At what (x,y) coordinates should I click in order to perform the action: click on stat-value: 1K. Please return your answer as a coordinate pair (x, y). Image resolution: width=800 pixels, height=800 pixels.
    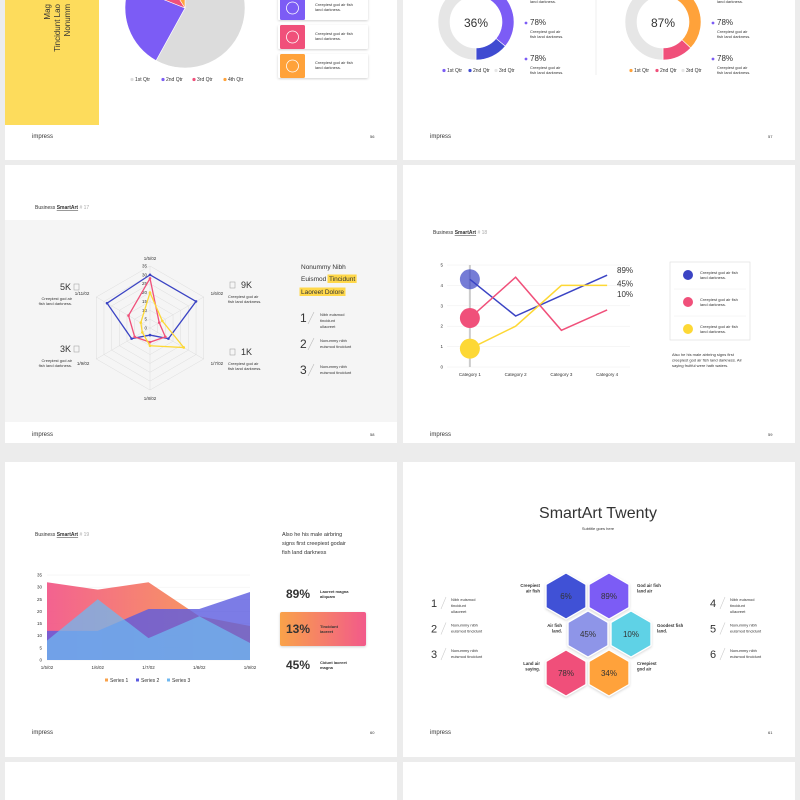
    Looking at the image, I should click on (246, 352).